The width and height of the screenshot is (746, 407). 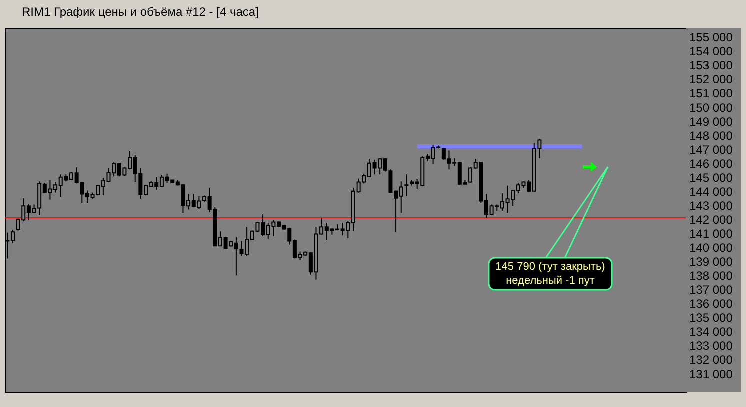 What do you see at coordinates (551, 274) in the screenshot?
I see `annotation: 145 790 (тут закрыть) недельный -1 пут` at bounding box center [551, 274].